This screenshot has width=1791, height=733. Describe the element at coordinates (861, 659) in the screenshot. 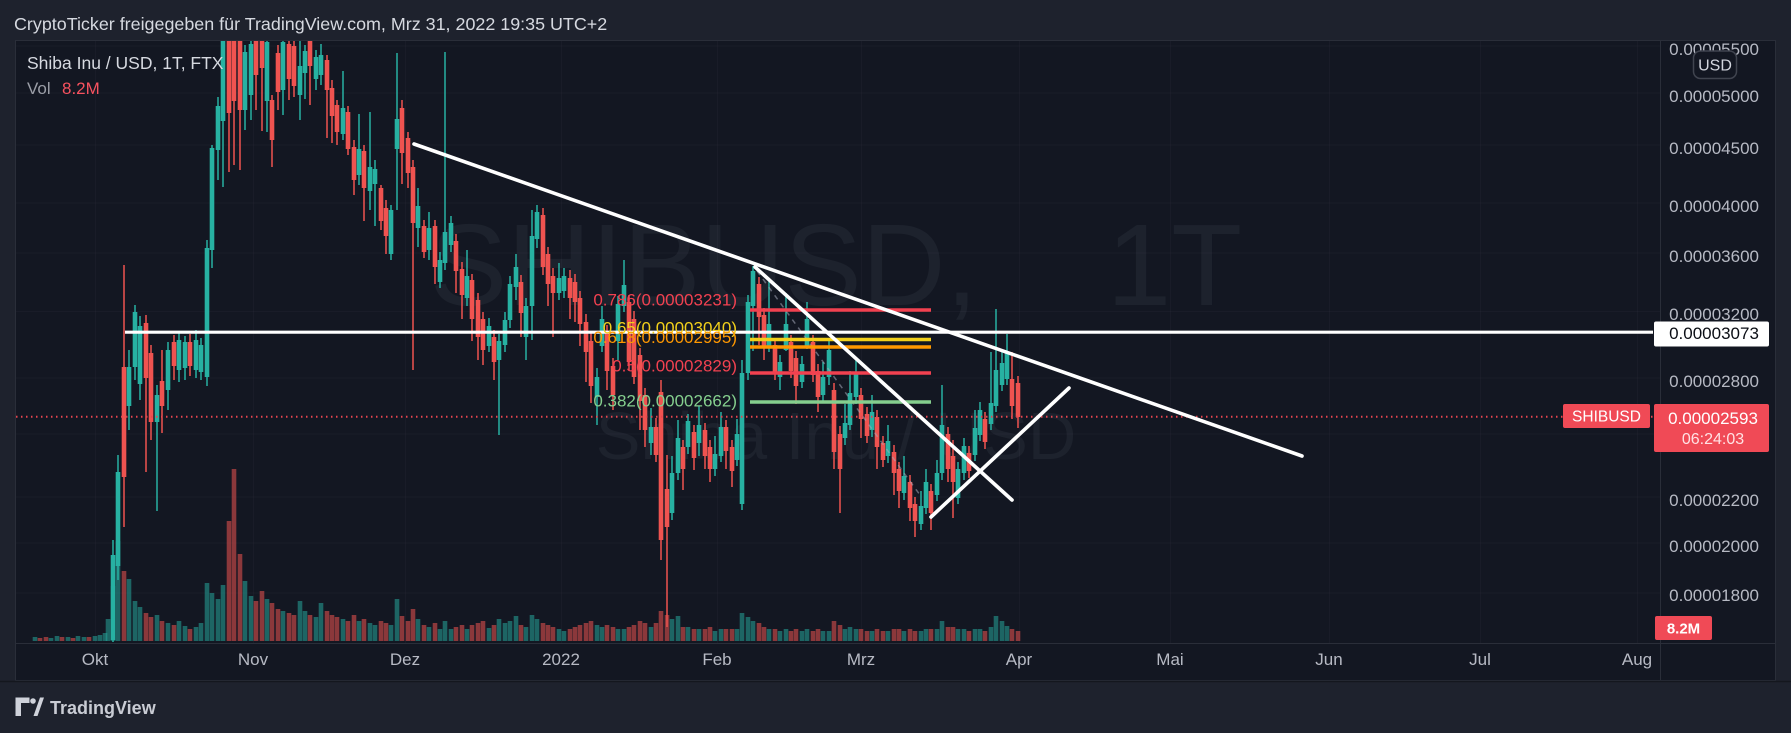

I see `svg-text: Mrz` at that location.